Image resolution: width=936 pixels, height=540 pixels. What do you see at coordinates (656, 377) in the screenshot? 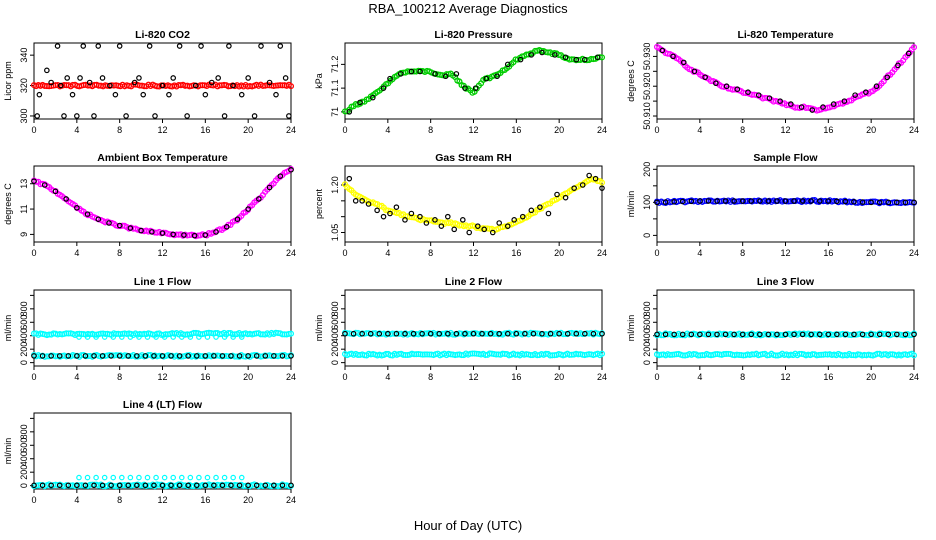
I see `panel-9-xtick-label: 0` at bounding box center [656, 377].